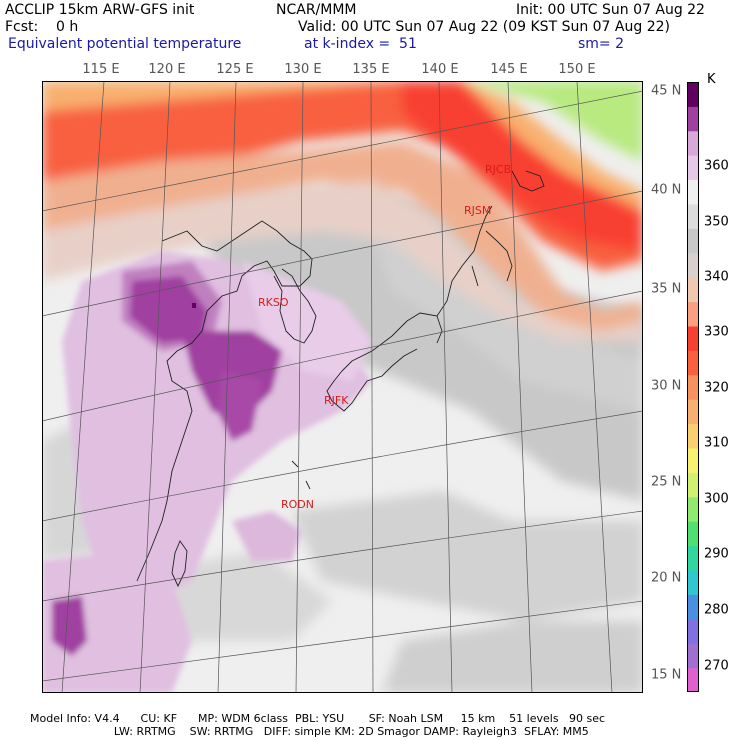  Describe the element at coordinates (716, 166) in the screenshot. I see `colorbar-tick: 360` at that location.